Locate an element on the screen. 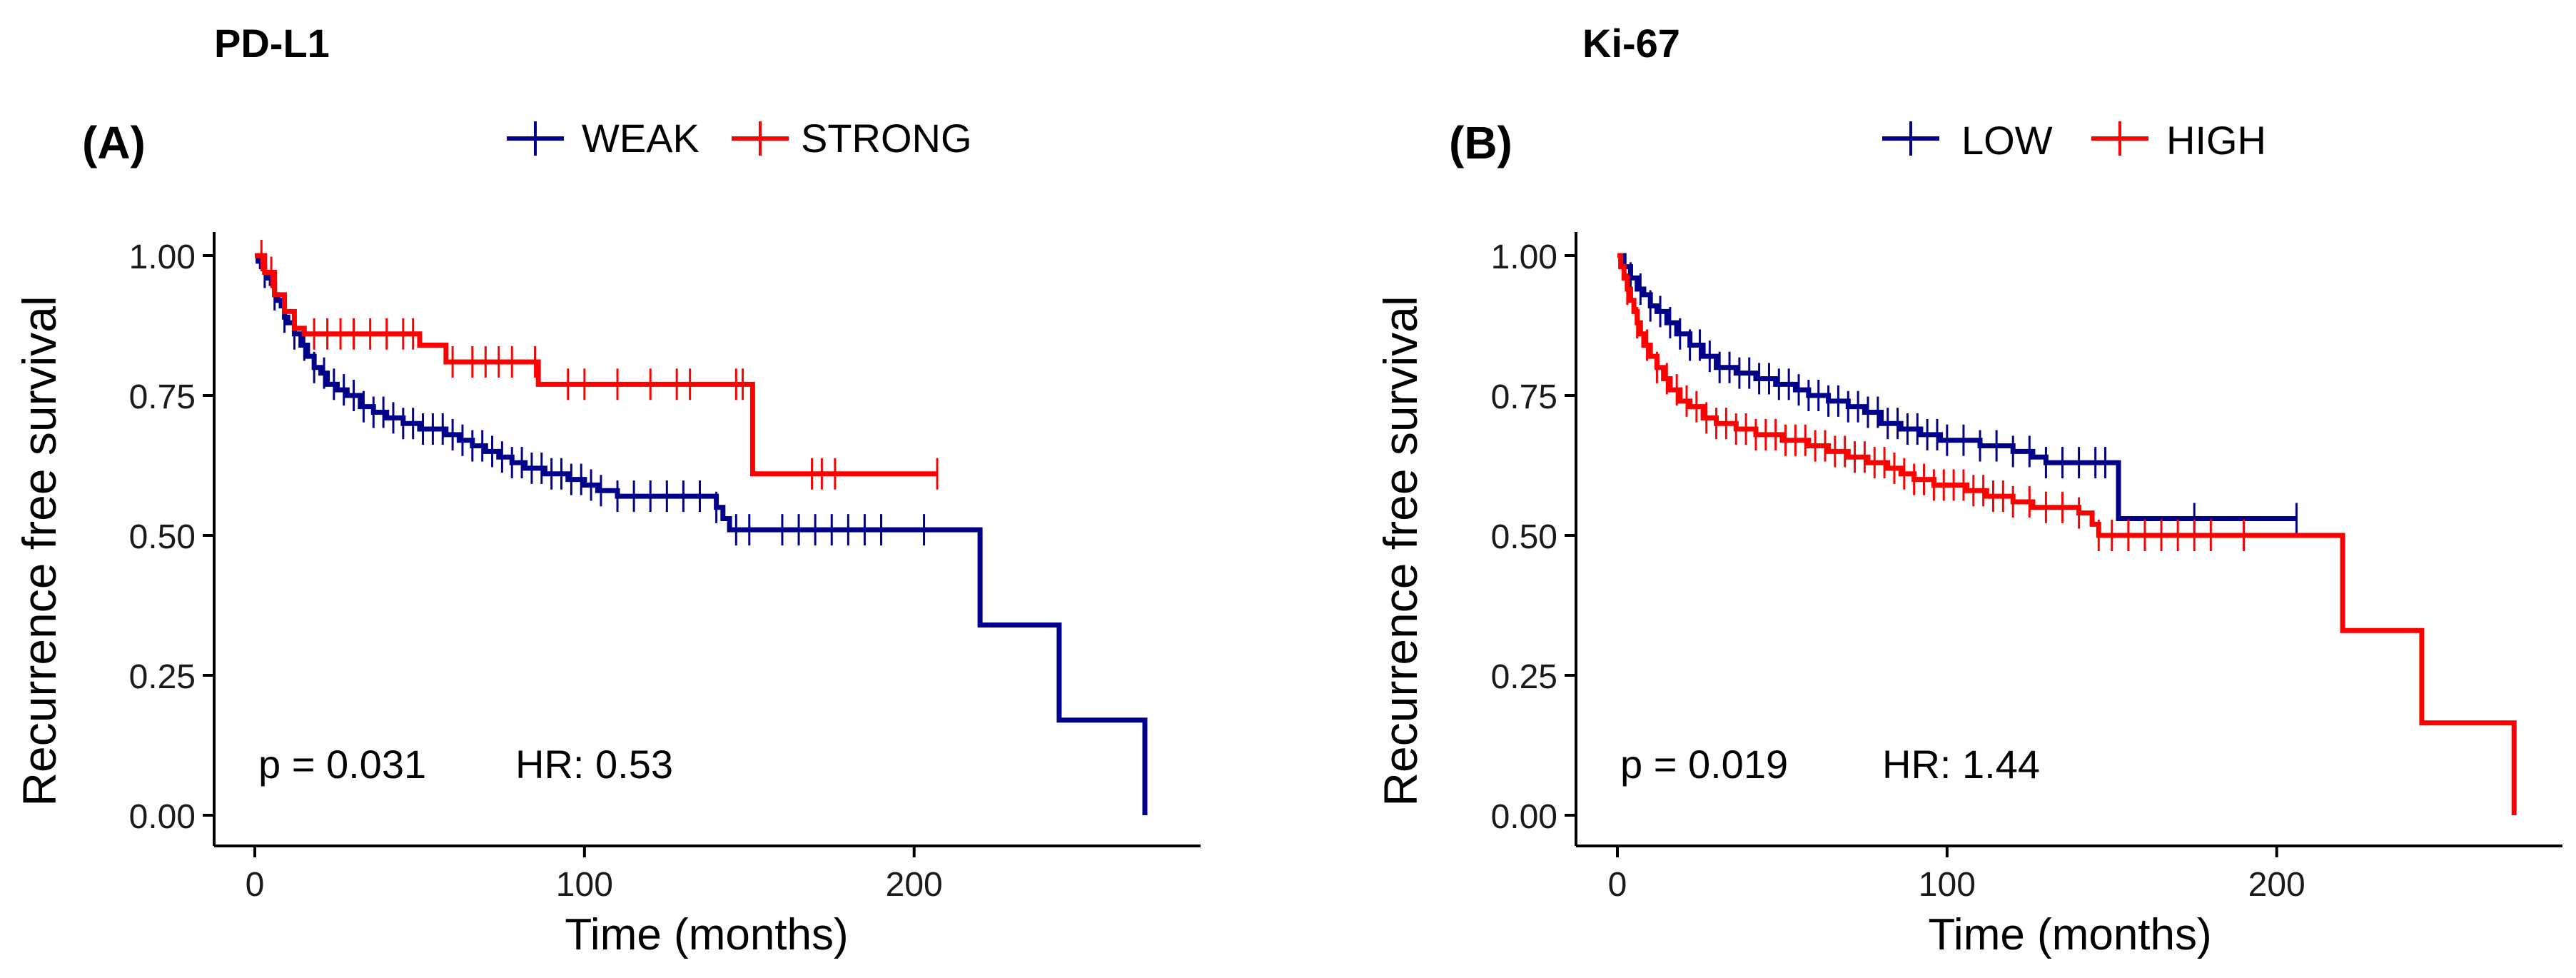 The height and width of the screenshot is (978, 2576). panel-b-y-tick-label: 0.25 is located at coordinates (1524, 677).